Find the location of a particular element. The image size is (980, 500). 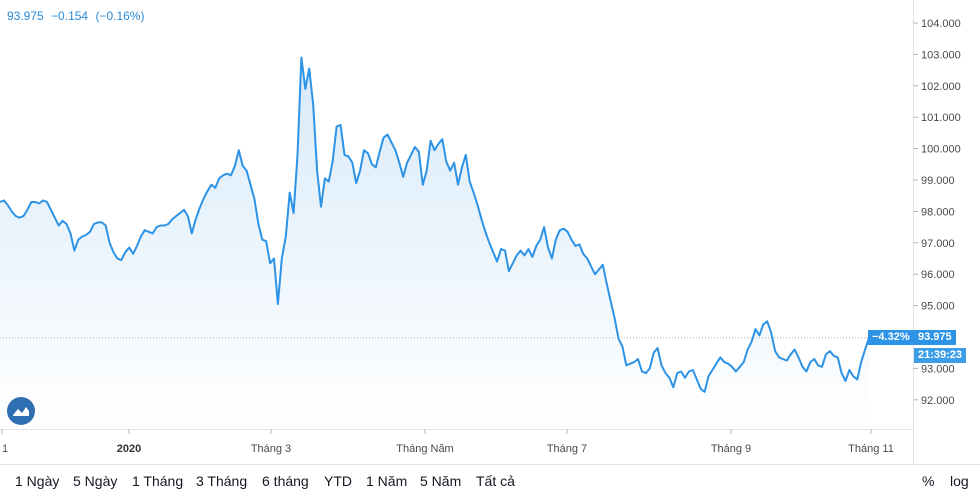

y-tick-label: 103.000 is located at coordinates (941, 55).